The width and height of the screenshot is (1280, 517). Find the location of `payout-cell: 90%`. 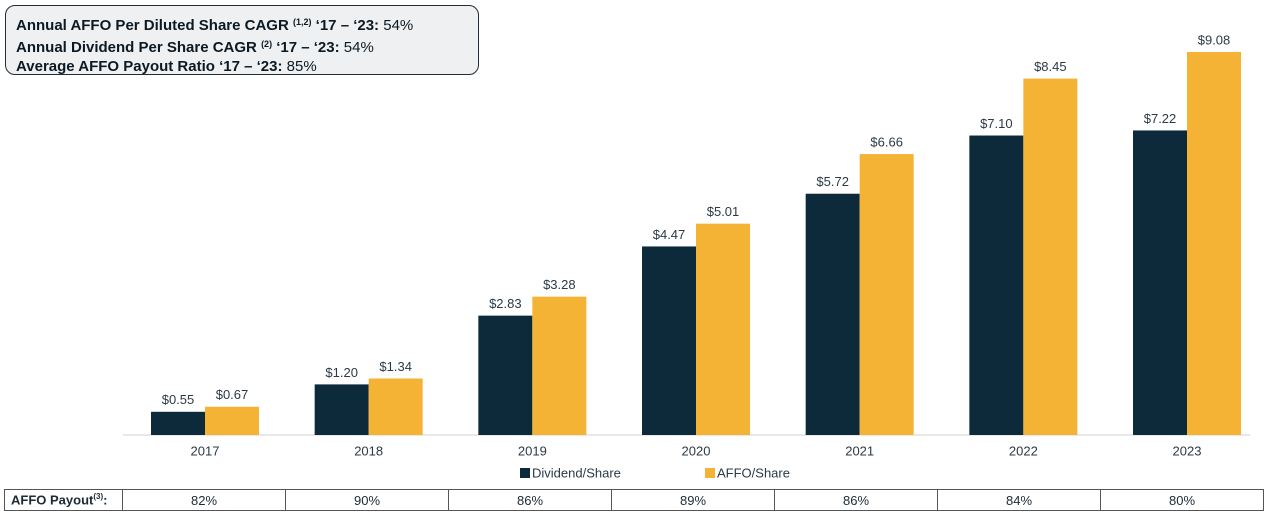

payout-cell: 90% is located at coordinates (367, 500).